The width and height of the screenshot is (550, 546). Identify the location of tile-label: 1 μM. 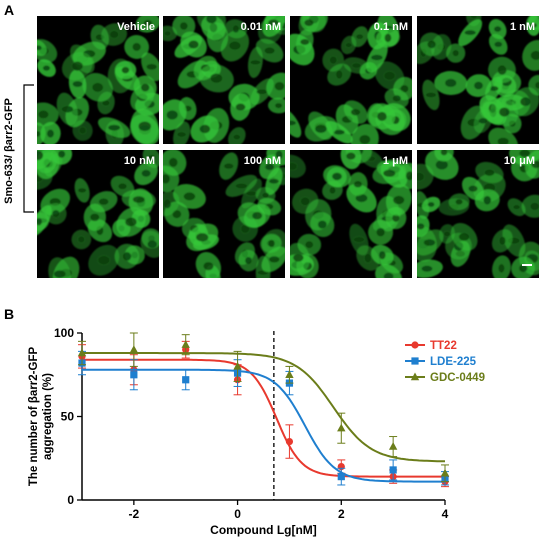
(395, 161).